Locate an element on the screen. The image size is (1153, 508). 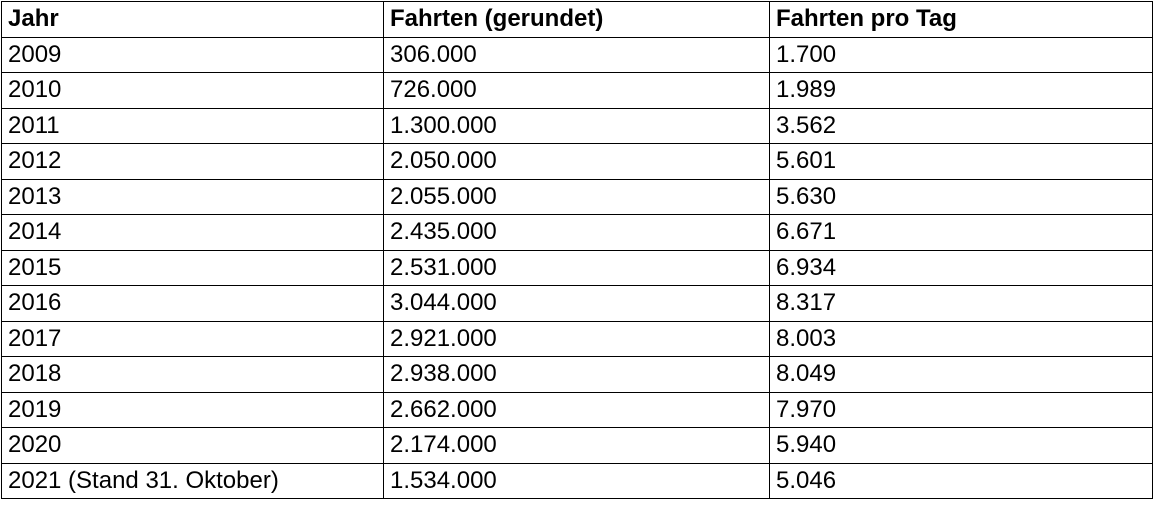
table-row: 2020 2.174.000 5.940 is located at coordinates (577, 445).